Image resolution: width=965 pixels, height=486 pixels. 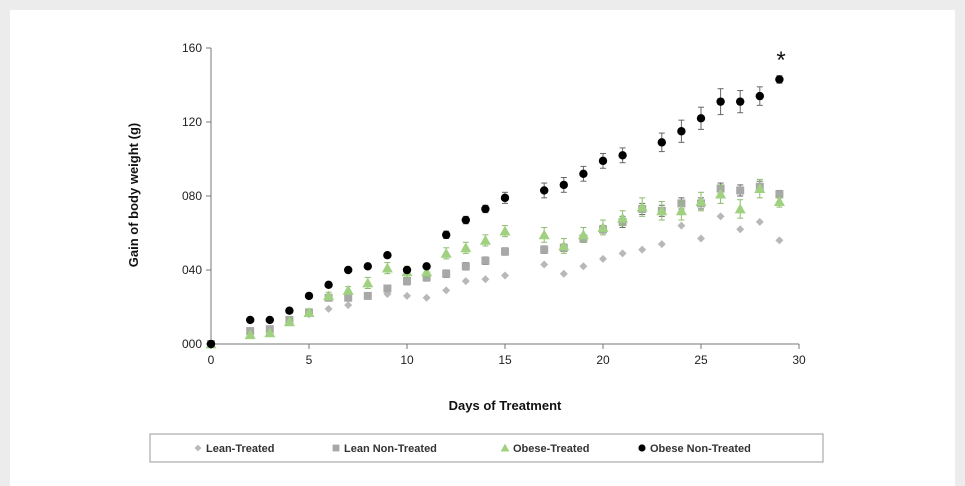 What do you see at coordinates (700, 449) in the screenshot?
I see `legend-label: Obese Non-Treated` at bounding box center [700, 449].